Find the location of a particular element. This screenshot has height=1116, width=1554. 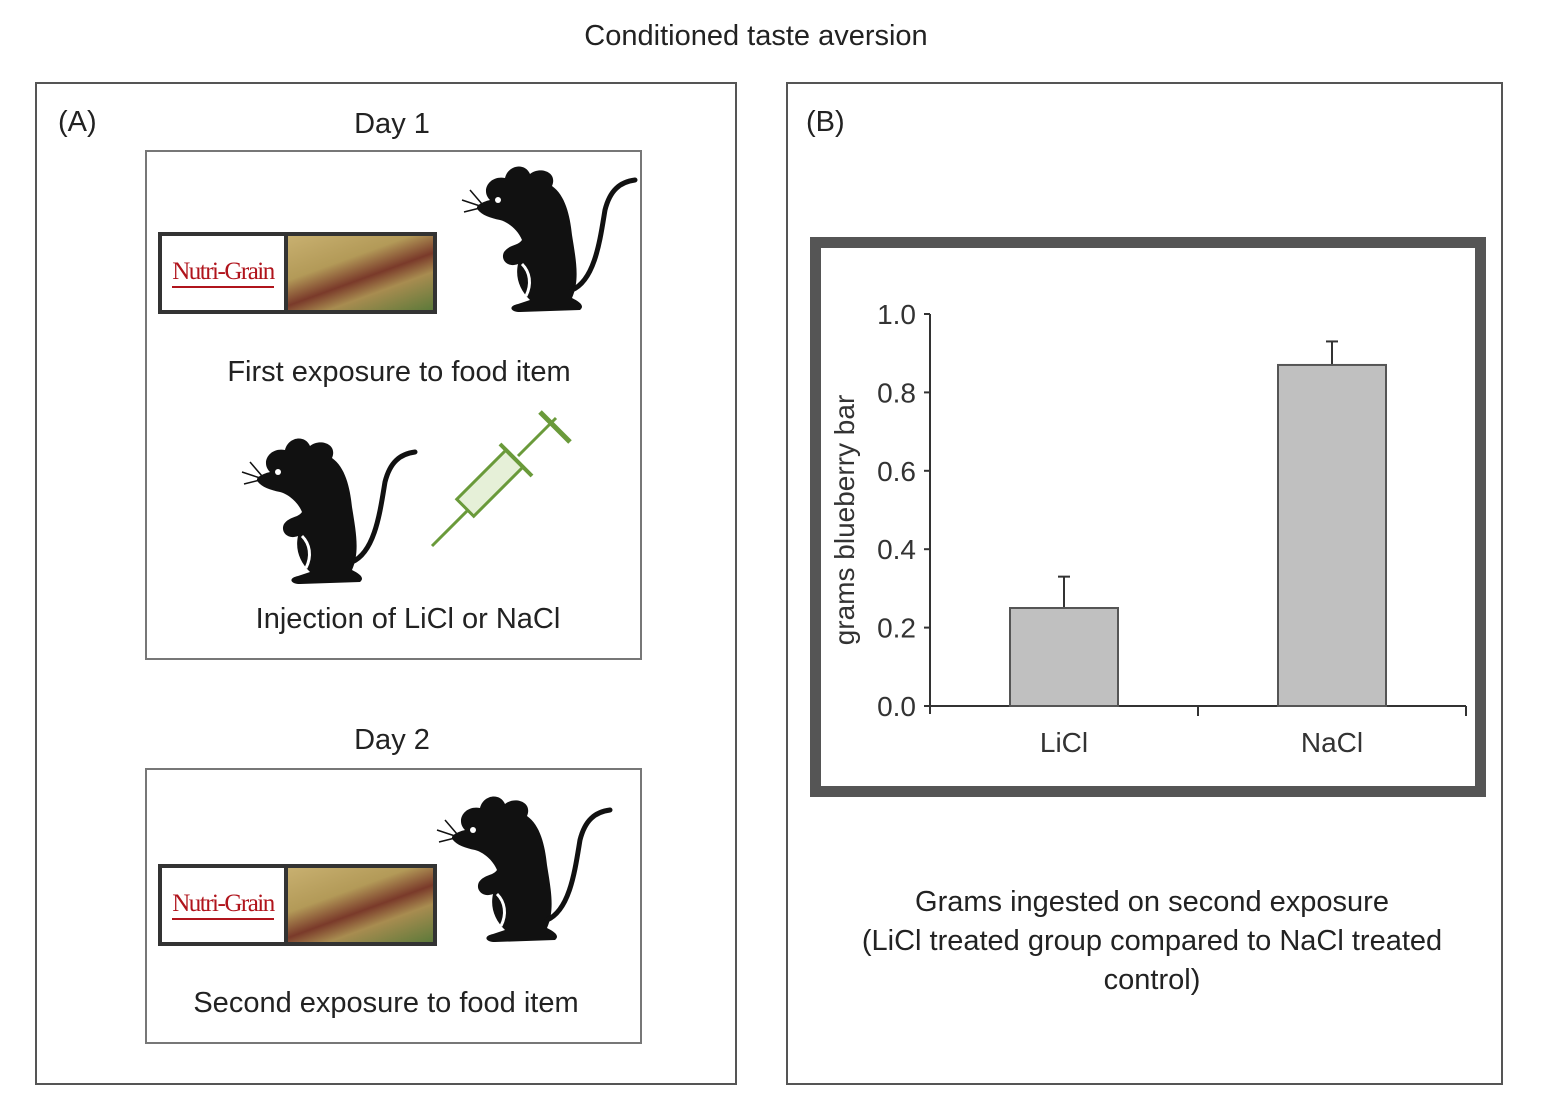

second-exposure-caption: Second exposure to food item is located at coordinates (386, 1003).